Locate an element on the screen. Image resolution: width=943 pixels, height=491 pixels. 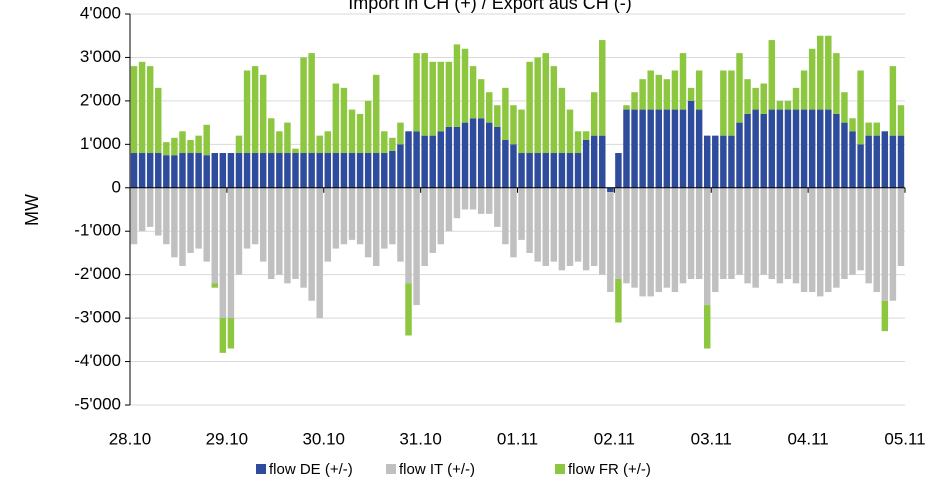
y-tick-label: 3'000 is located at coordinates (100, 56).